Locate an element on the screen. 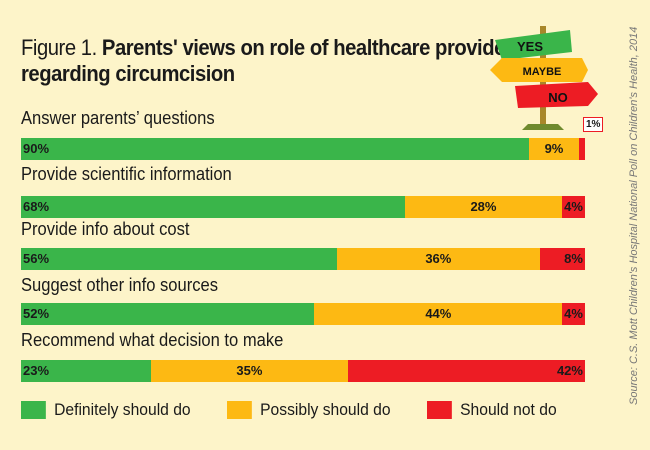 This screenshot has height=450, width=650. category-label: Answer parents’ questions is located at coordinates (118, 118).